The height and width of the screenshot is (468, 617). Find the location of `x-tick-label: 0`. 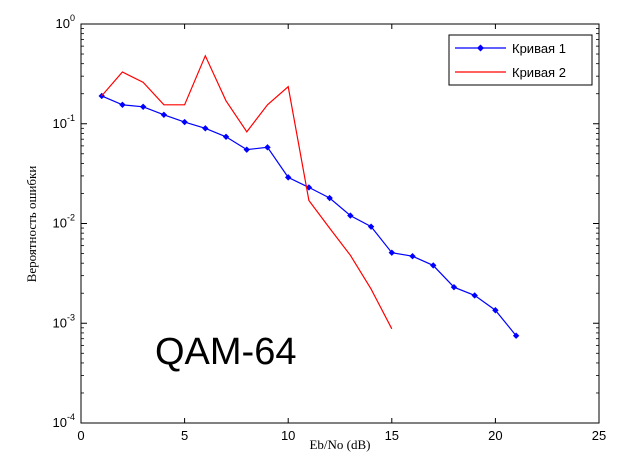

x-tick-label: 0 is located at coordinates (80, 435).